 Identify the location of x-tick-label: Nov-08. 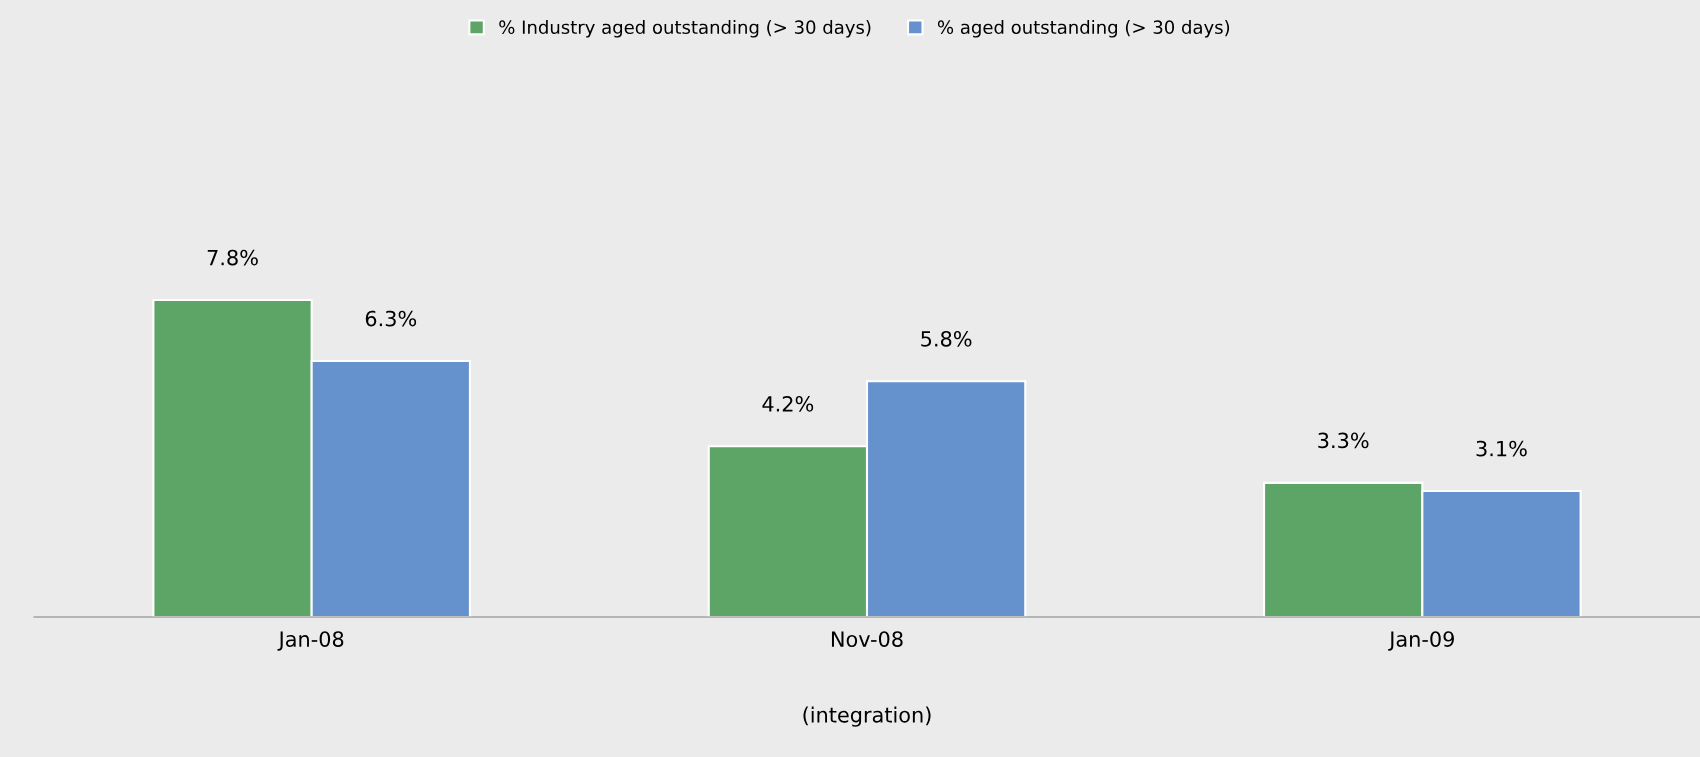
(867, 639).